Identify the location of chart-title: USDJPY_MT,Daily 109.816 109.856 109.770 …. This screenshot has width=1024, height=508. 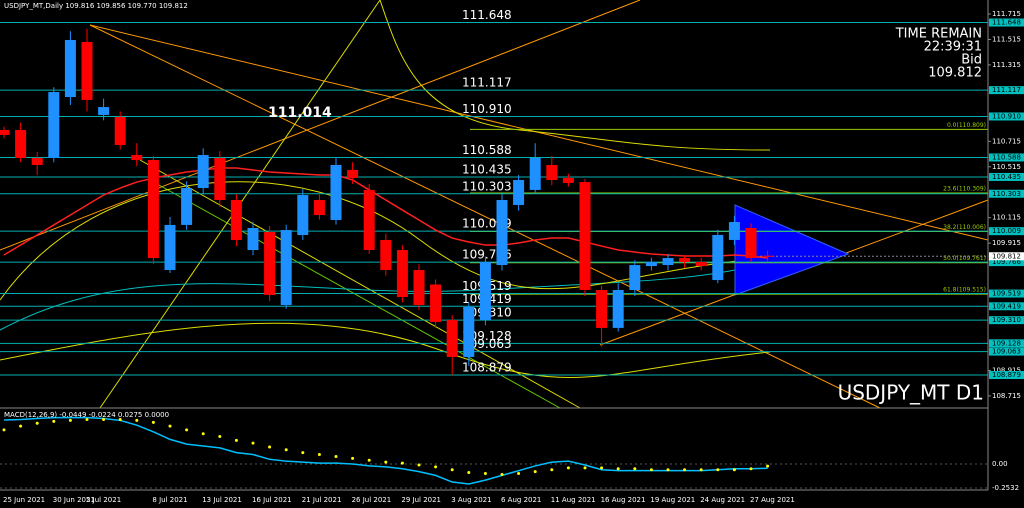
(96, 6).